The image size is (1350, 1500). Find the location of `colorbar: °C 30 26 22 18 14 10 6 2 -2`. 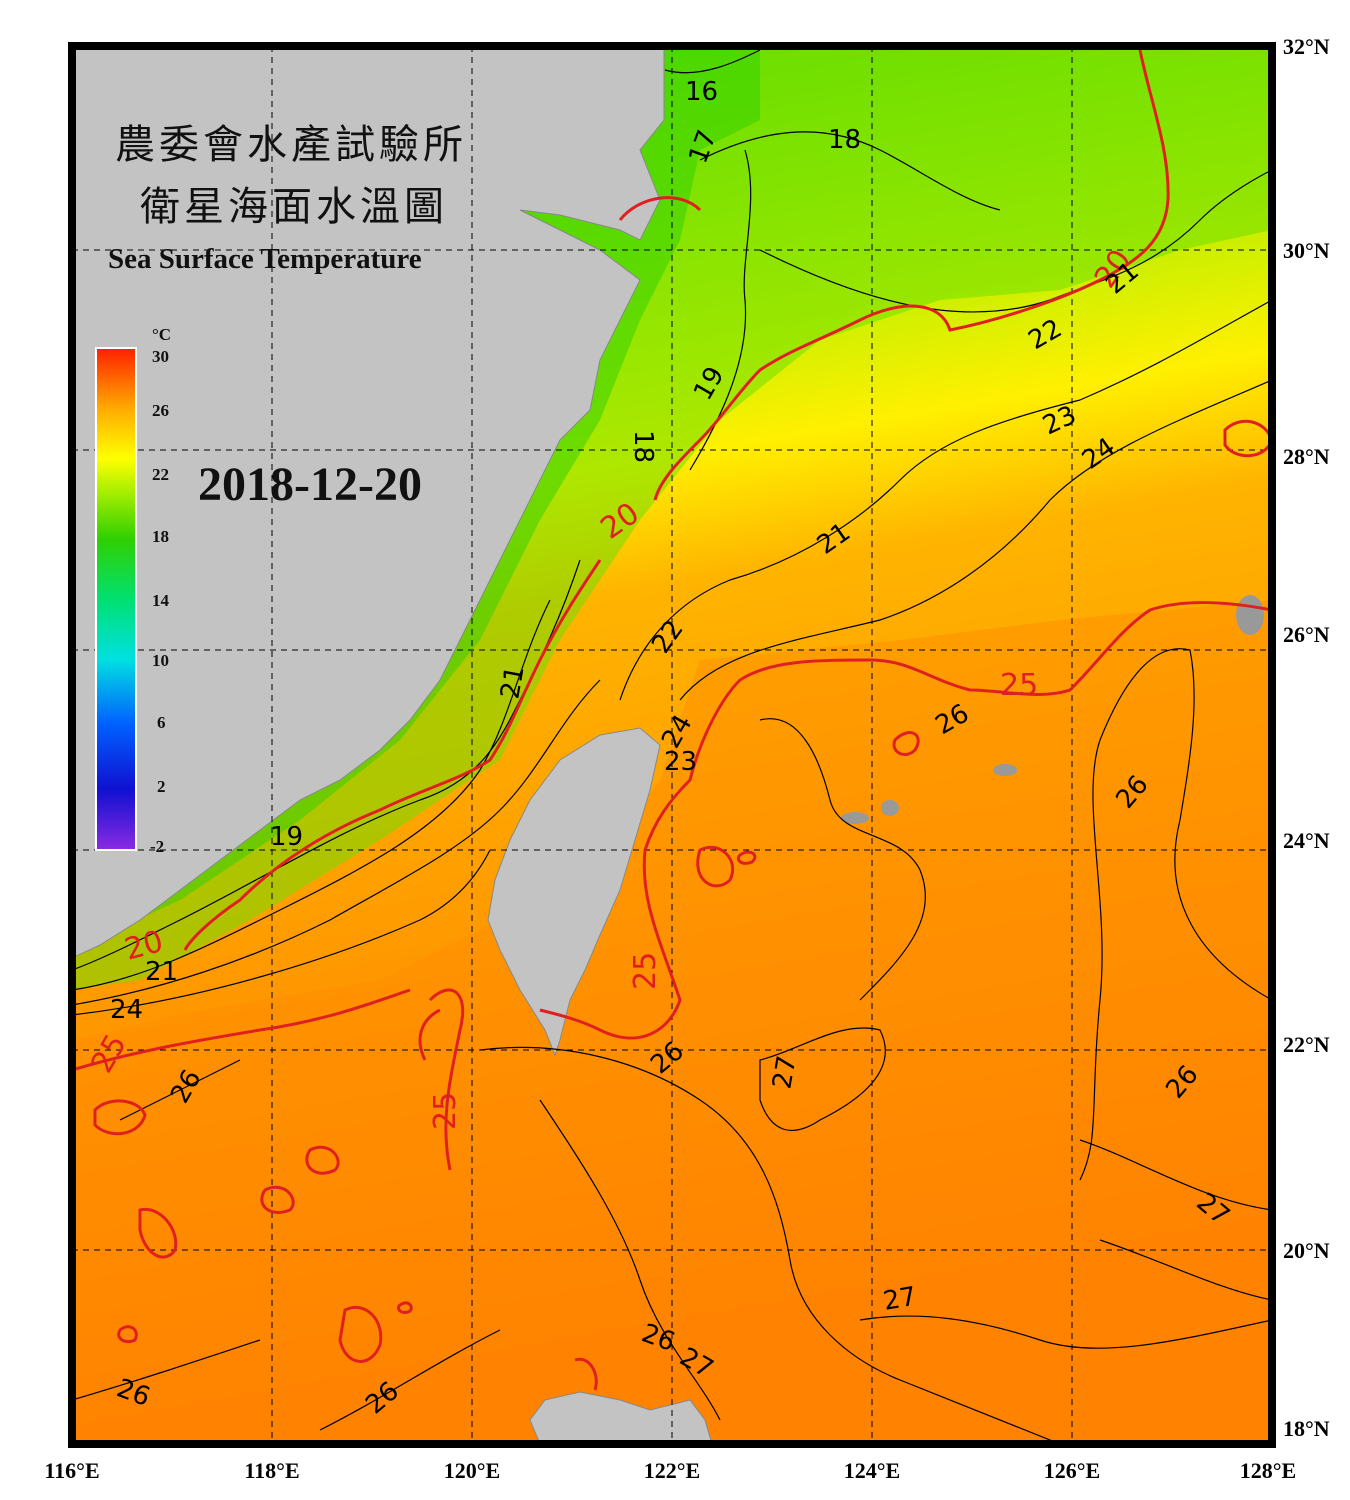

colorbar: °C 30 26 22 18 14 10 6 2 -2 is located at coordinates (133, 590).